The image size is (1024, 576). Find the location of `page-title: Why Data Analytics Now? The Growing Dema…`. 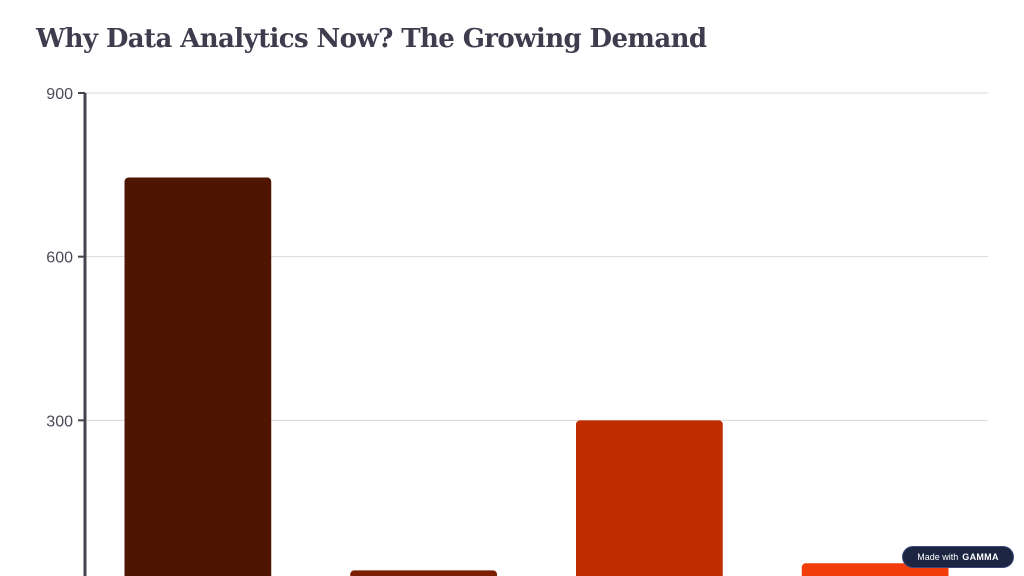

page-title: Why Data Analytics Now? The Growing Dema… is located at coordinates (371, 39).